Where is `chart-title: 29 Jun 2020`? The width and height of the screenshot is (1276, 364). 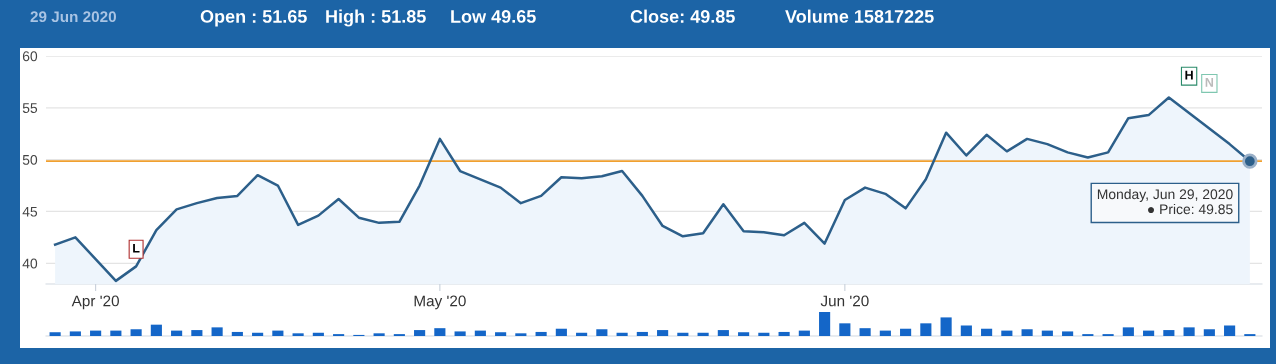
chart-title: 29 Jun 2020 is located at coordinates (73, 17).